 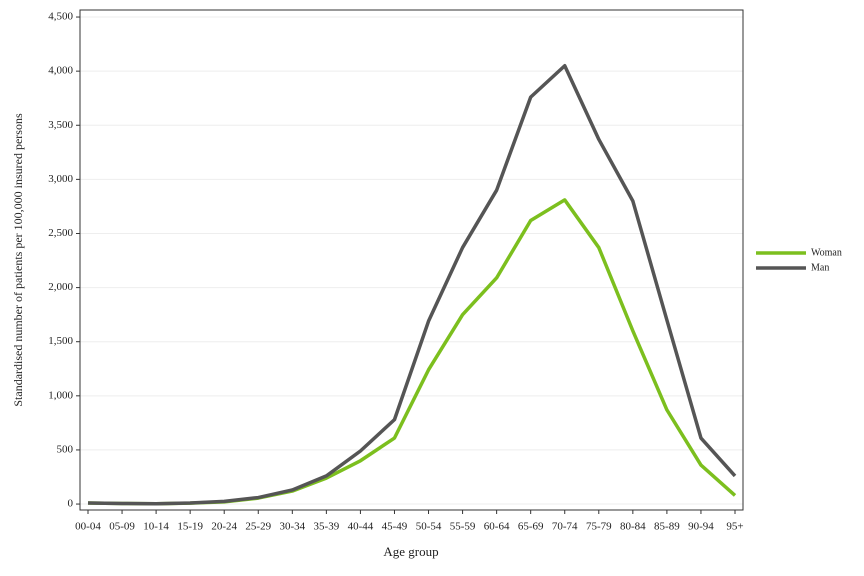 What do you see at coordinates (826, 252) in the screenshot?
I see `legend-label: Woman` at bounding box center [826, 252].